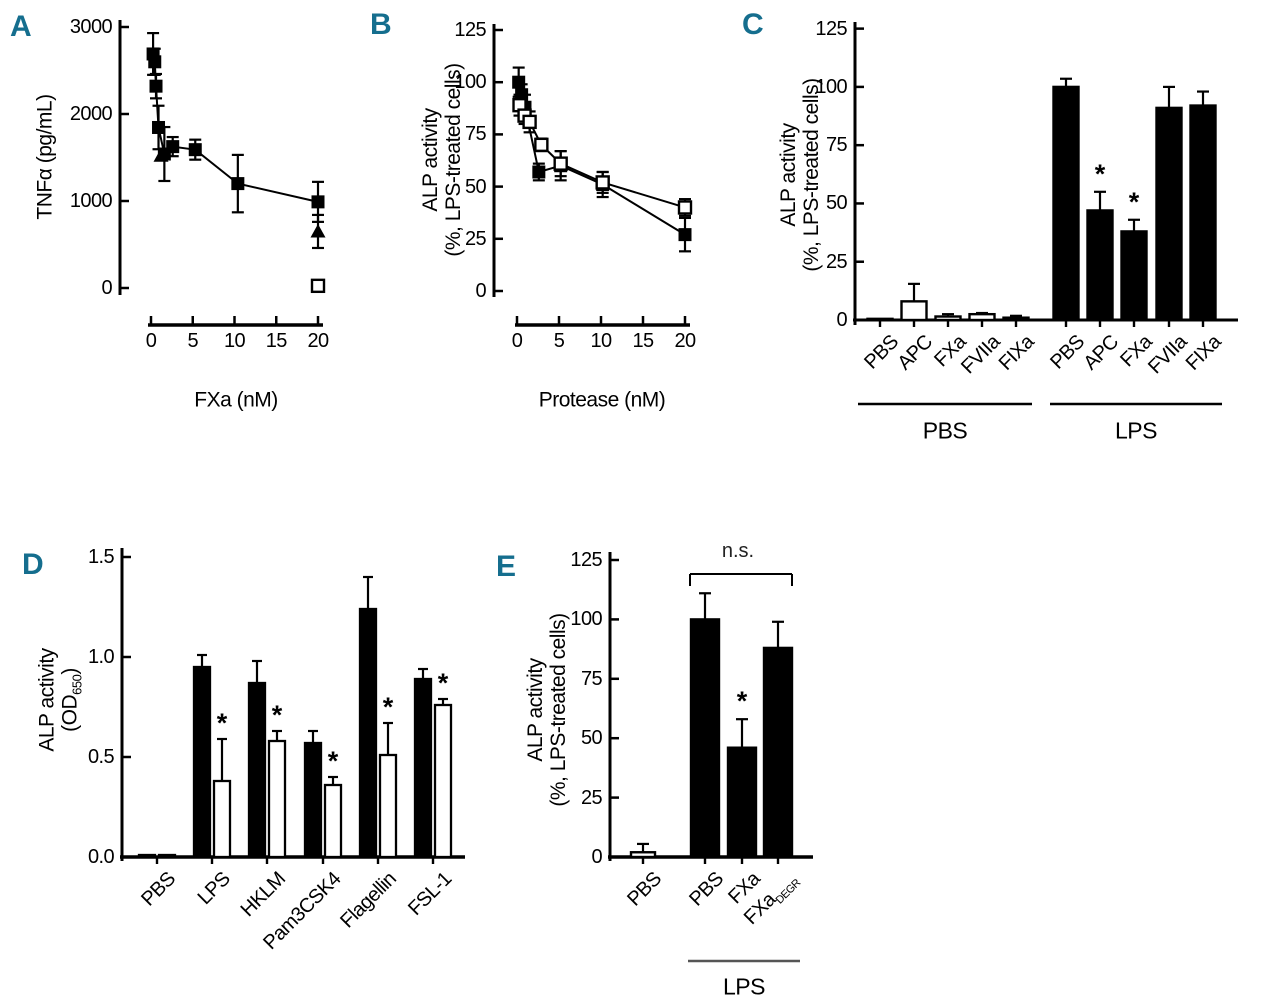 This screenshot has width=1280, height=1006. Describe the element at coordinates (738, 551) in the screenshot. I see `e-ns-annotation: n.s.` at that location.